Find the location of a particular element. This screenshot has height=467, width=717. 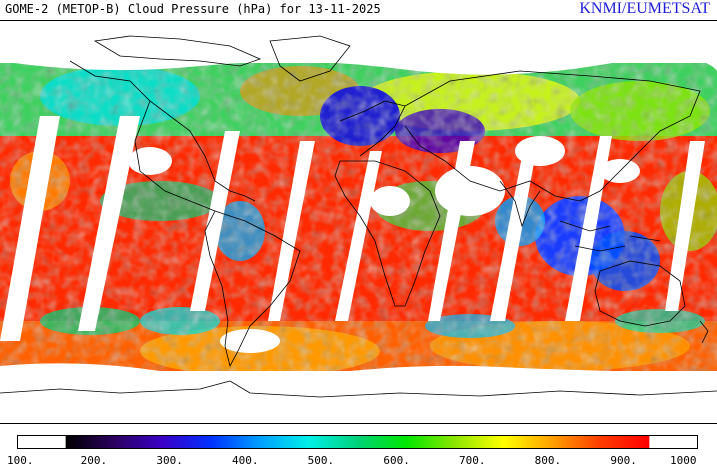

colorbar-tick-label: 200. is located at coordinates (94, 460).